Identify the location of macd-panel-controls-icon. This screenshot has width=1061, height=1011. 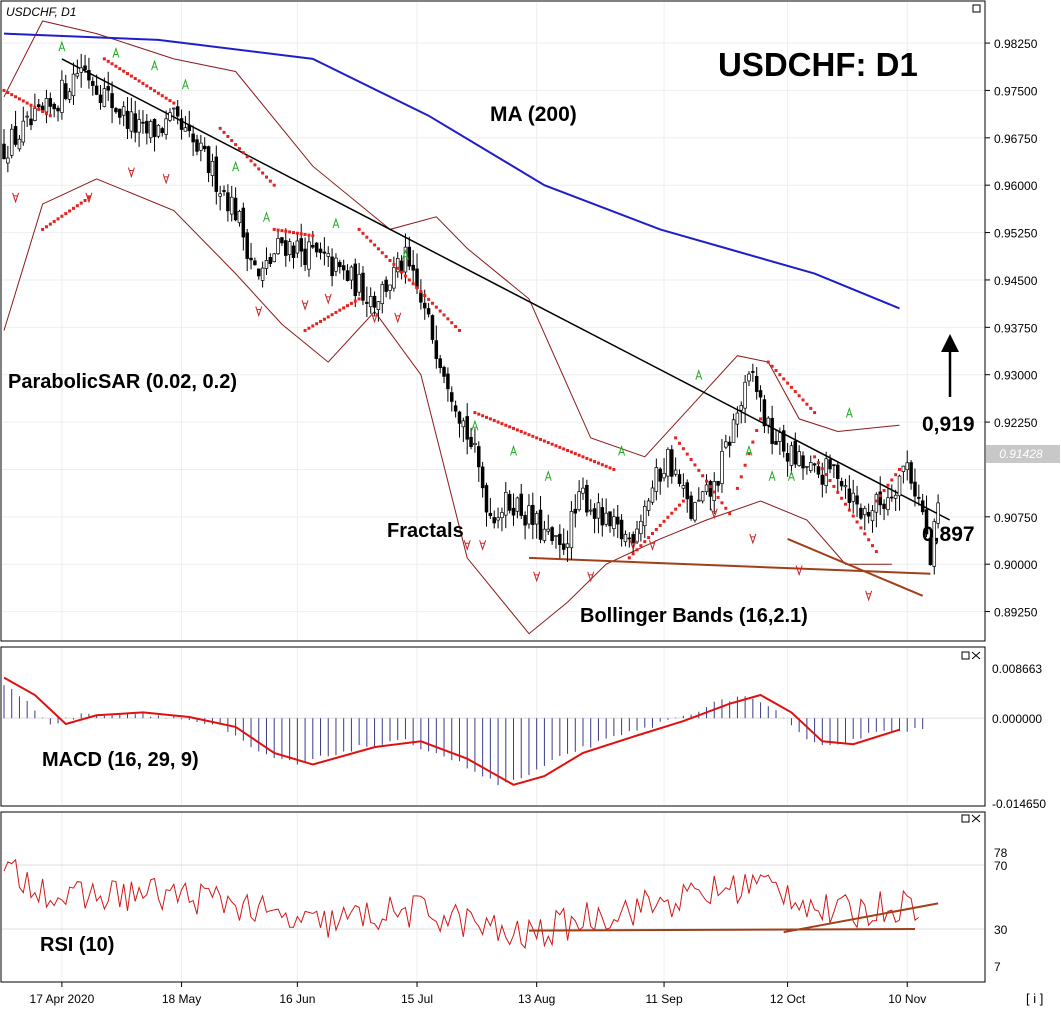
(971, 655).